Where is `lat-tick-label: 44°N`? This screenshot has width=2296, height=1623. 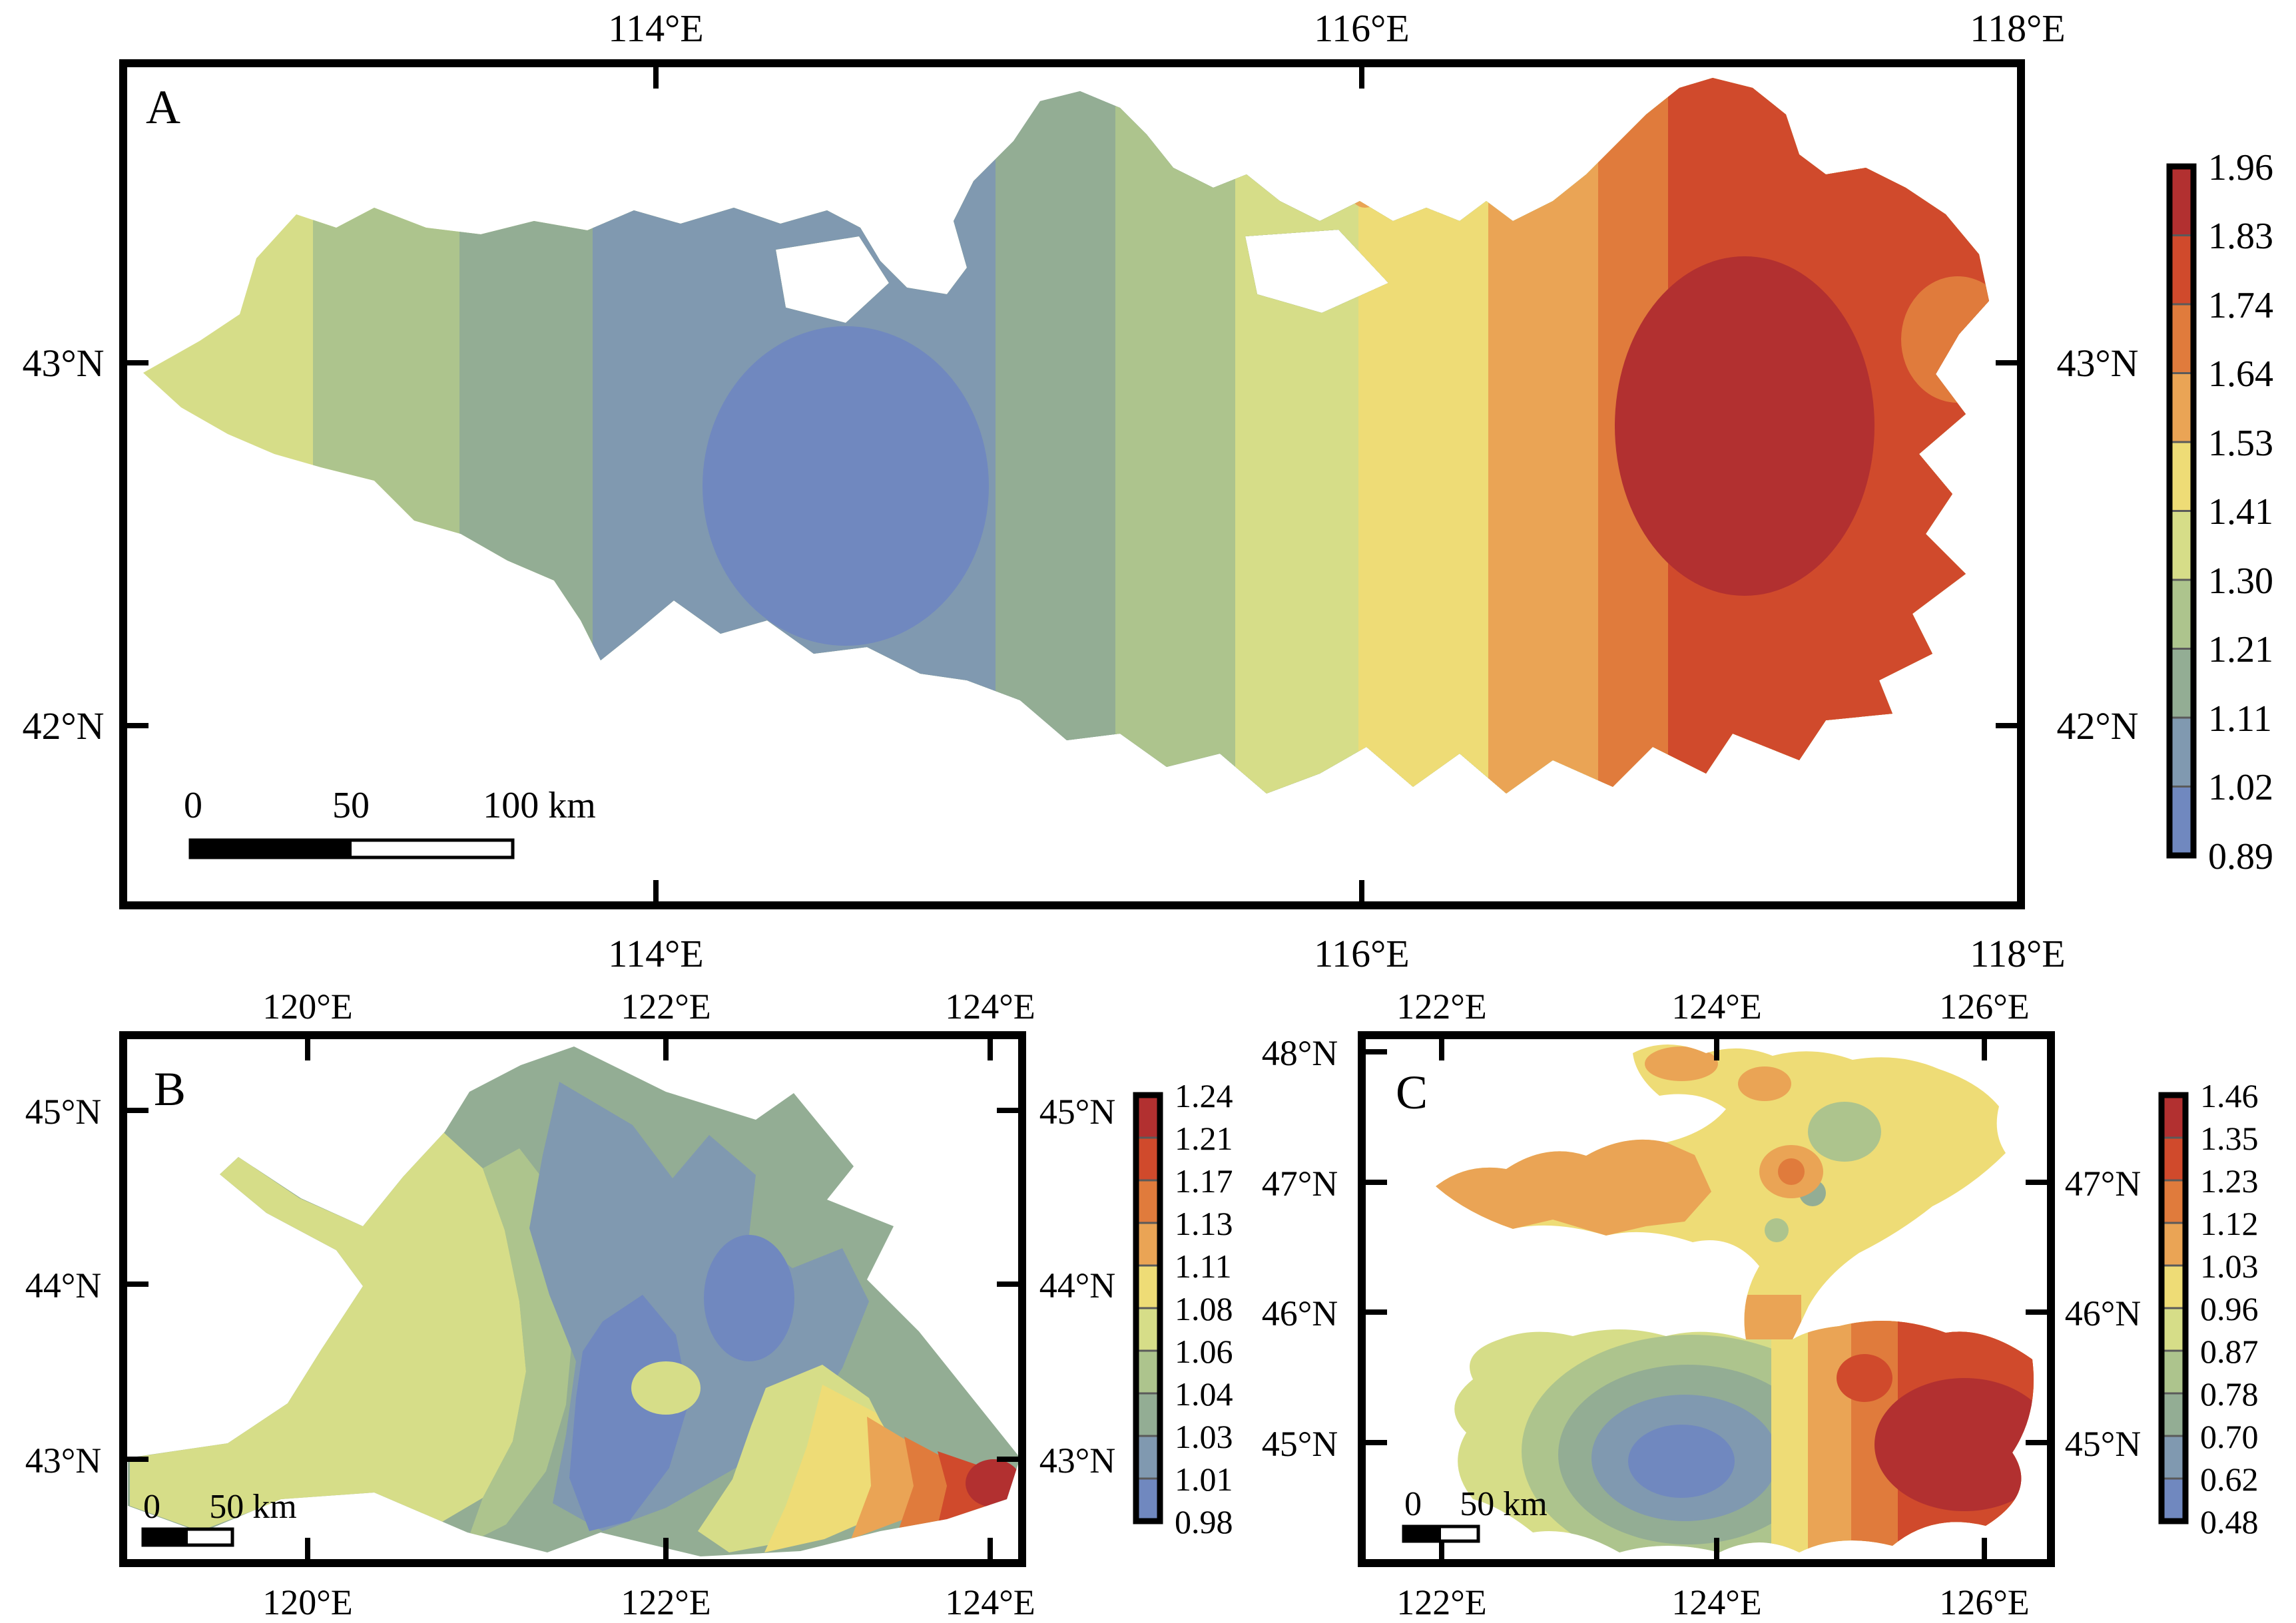
lat-tick-label: 44°N is located at coordinates (63, 1285).